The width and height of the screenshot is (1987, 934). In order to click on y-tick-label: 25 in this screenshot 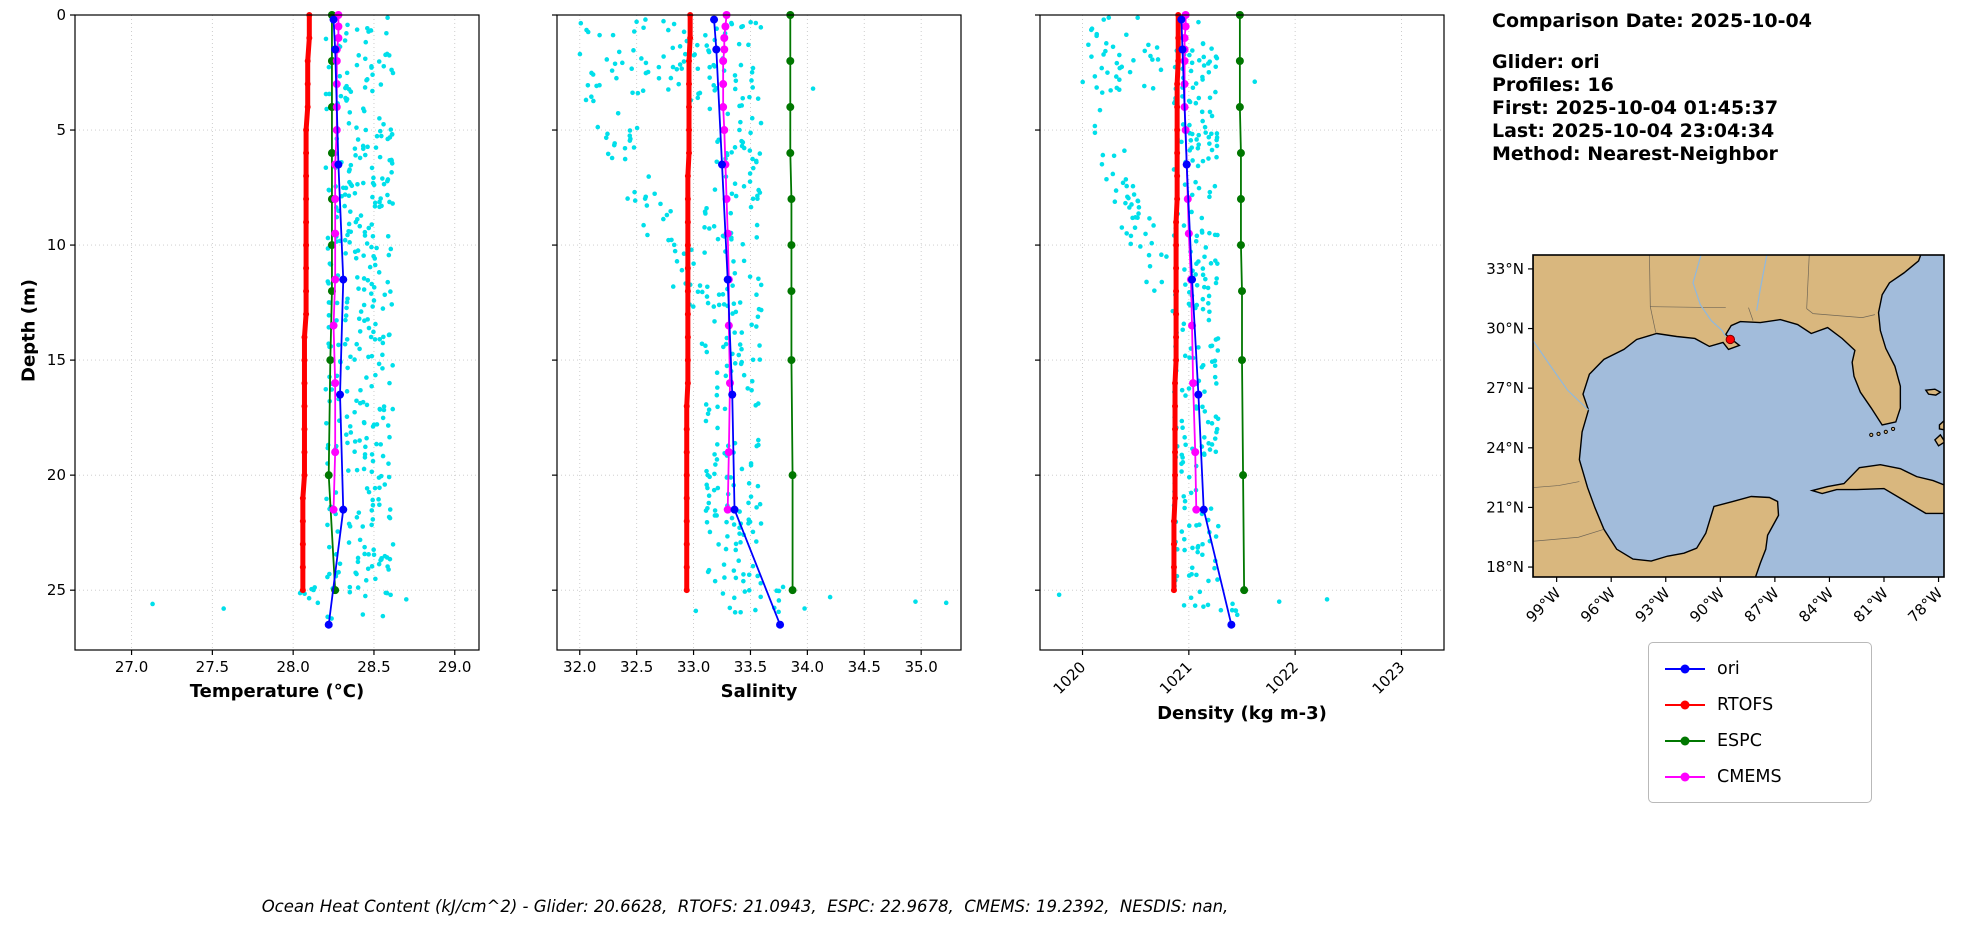, I will do `click(56, 590)`.